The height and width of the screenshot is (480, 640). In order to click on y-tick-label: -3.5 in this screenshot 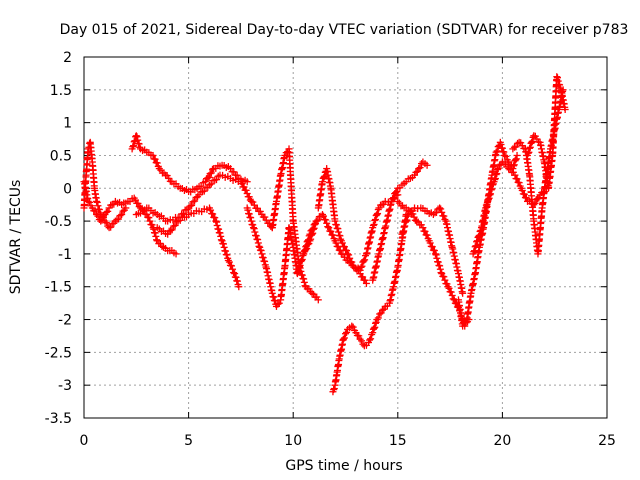, I will do `click(58, 419)`.